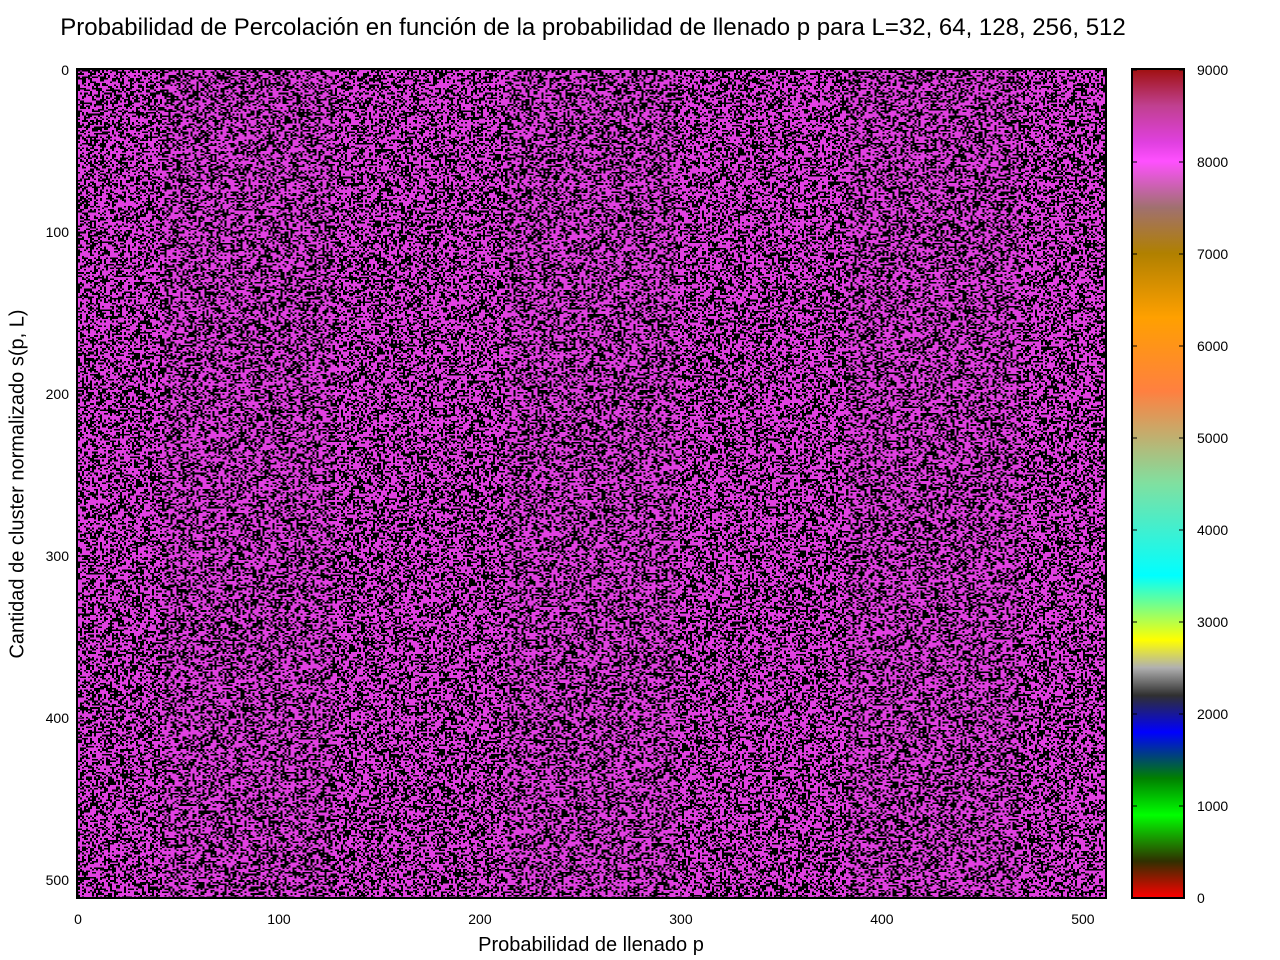 This screenshot has height=960, width=1280. Describe the element at coordinates (17, 484) in the screenshot. I see `y-axis-label: Cantidad de cluster normalizado s(p, L)` at that location.